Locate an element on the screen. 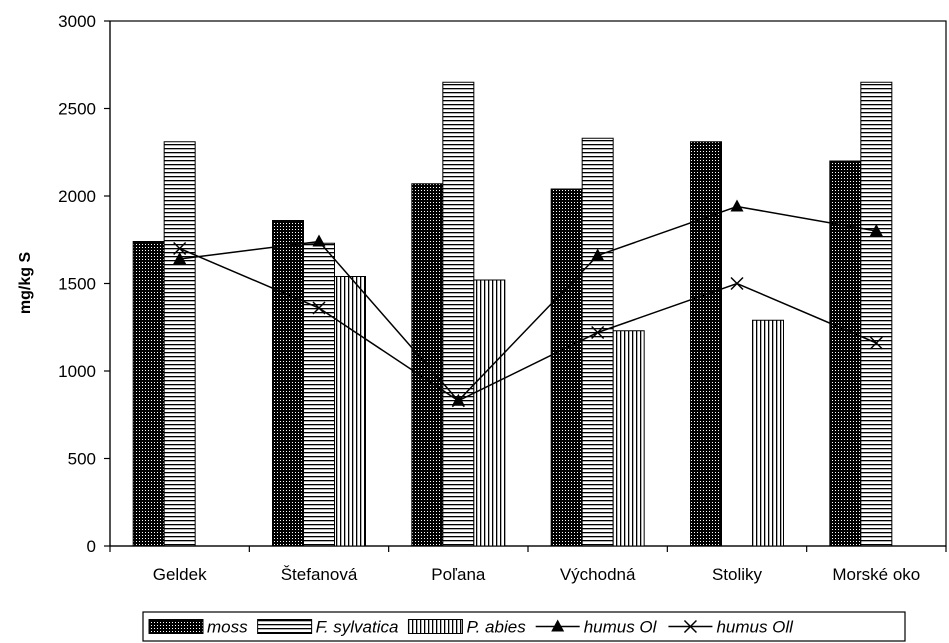 Image resolution: width=949 pixels, height=643 pixels. x-tick-label: Morské oko is located at coordinates (876, 574).